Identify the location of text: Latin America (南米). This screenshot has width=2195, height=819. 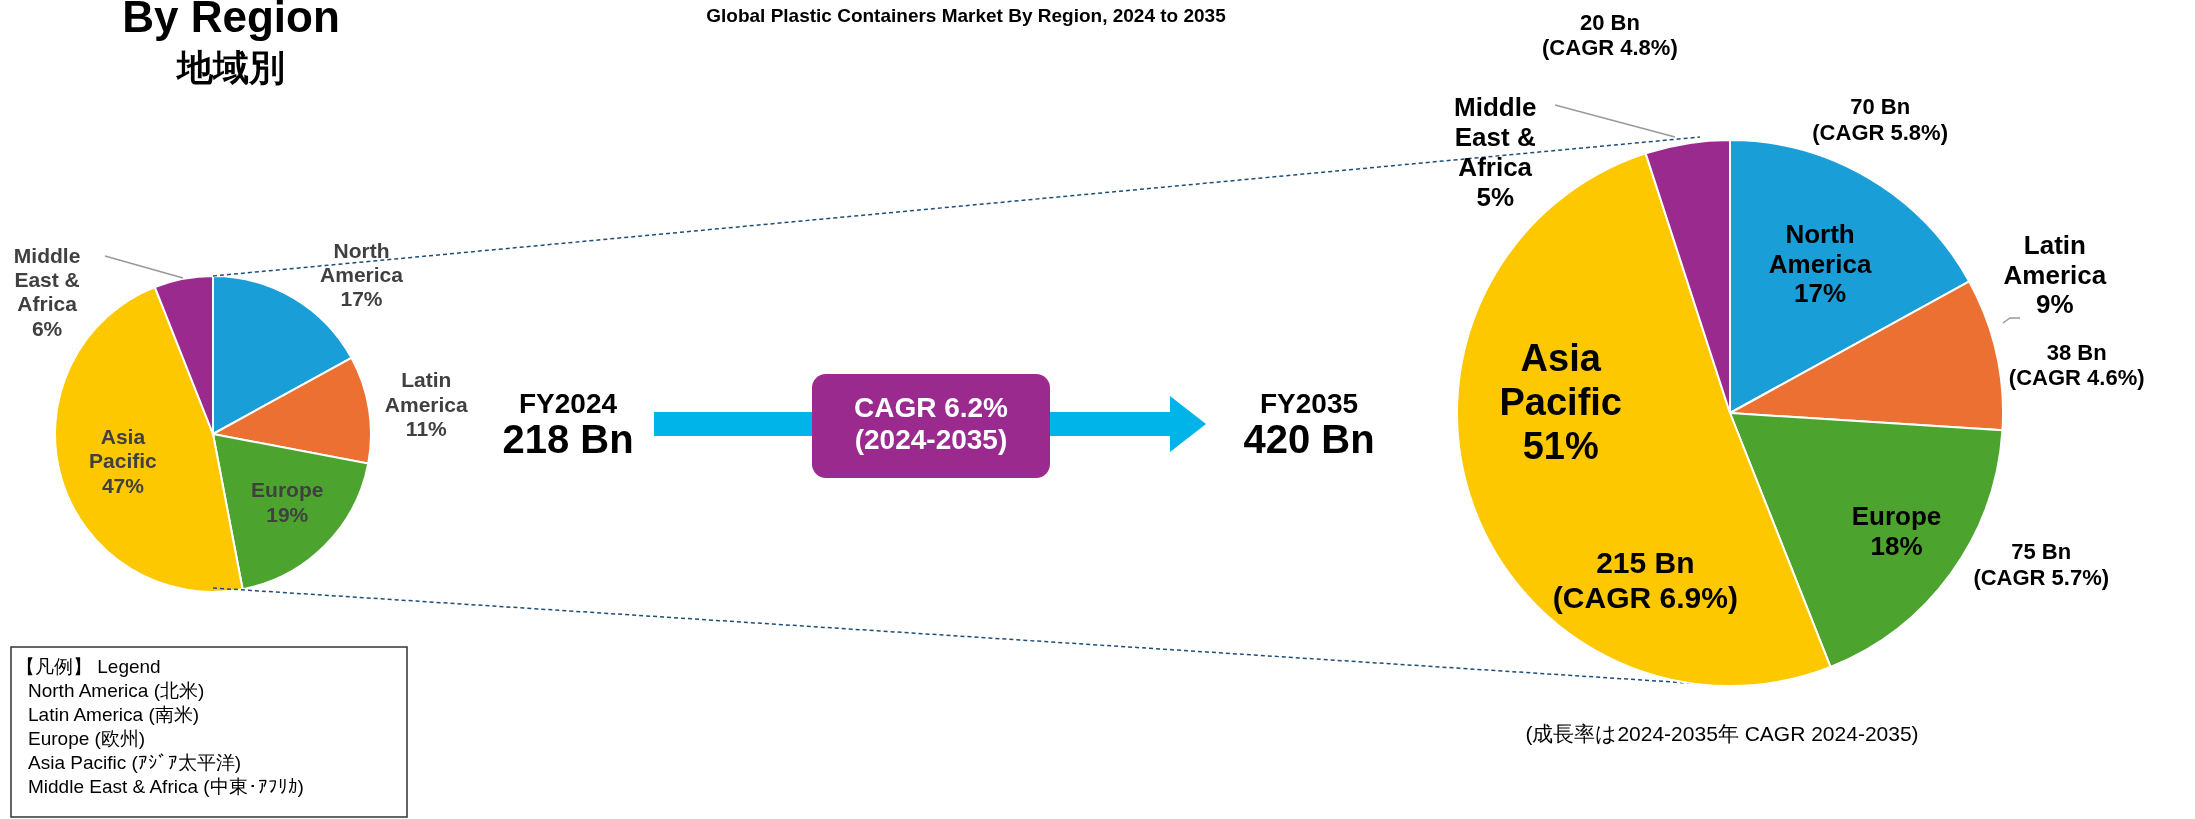
(114, 715).